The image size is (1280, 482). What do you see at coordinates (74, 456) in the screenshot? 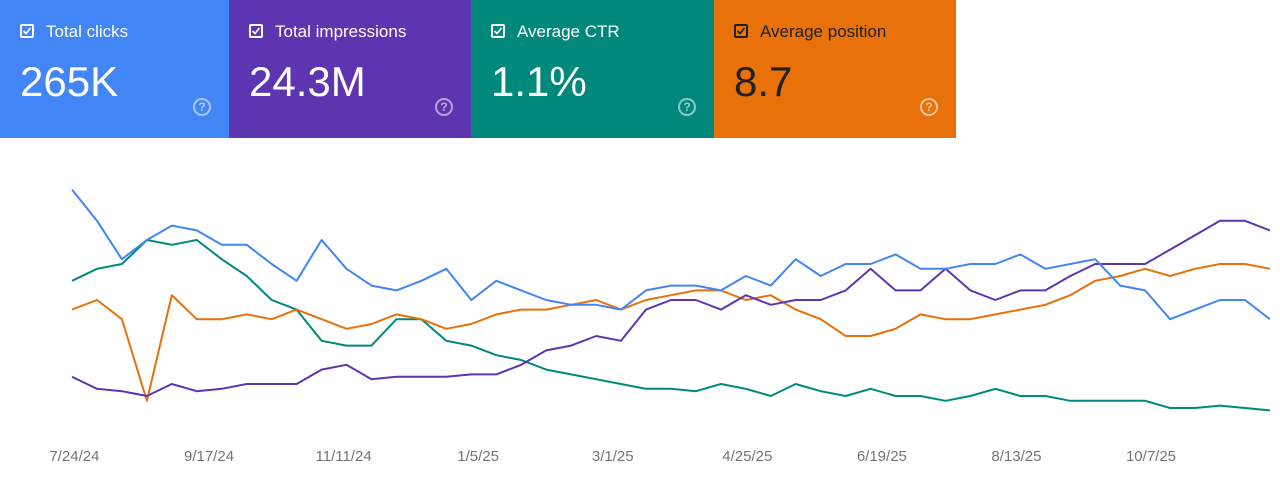
I see `x-tick-label: 7/24/24` at bounding box center [74, 456].